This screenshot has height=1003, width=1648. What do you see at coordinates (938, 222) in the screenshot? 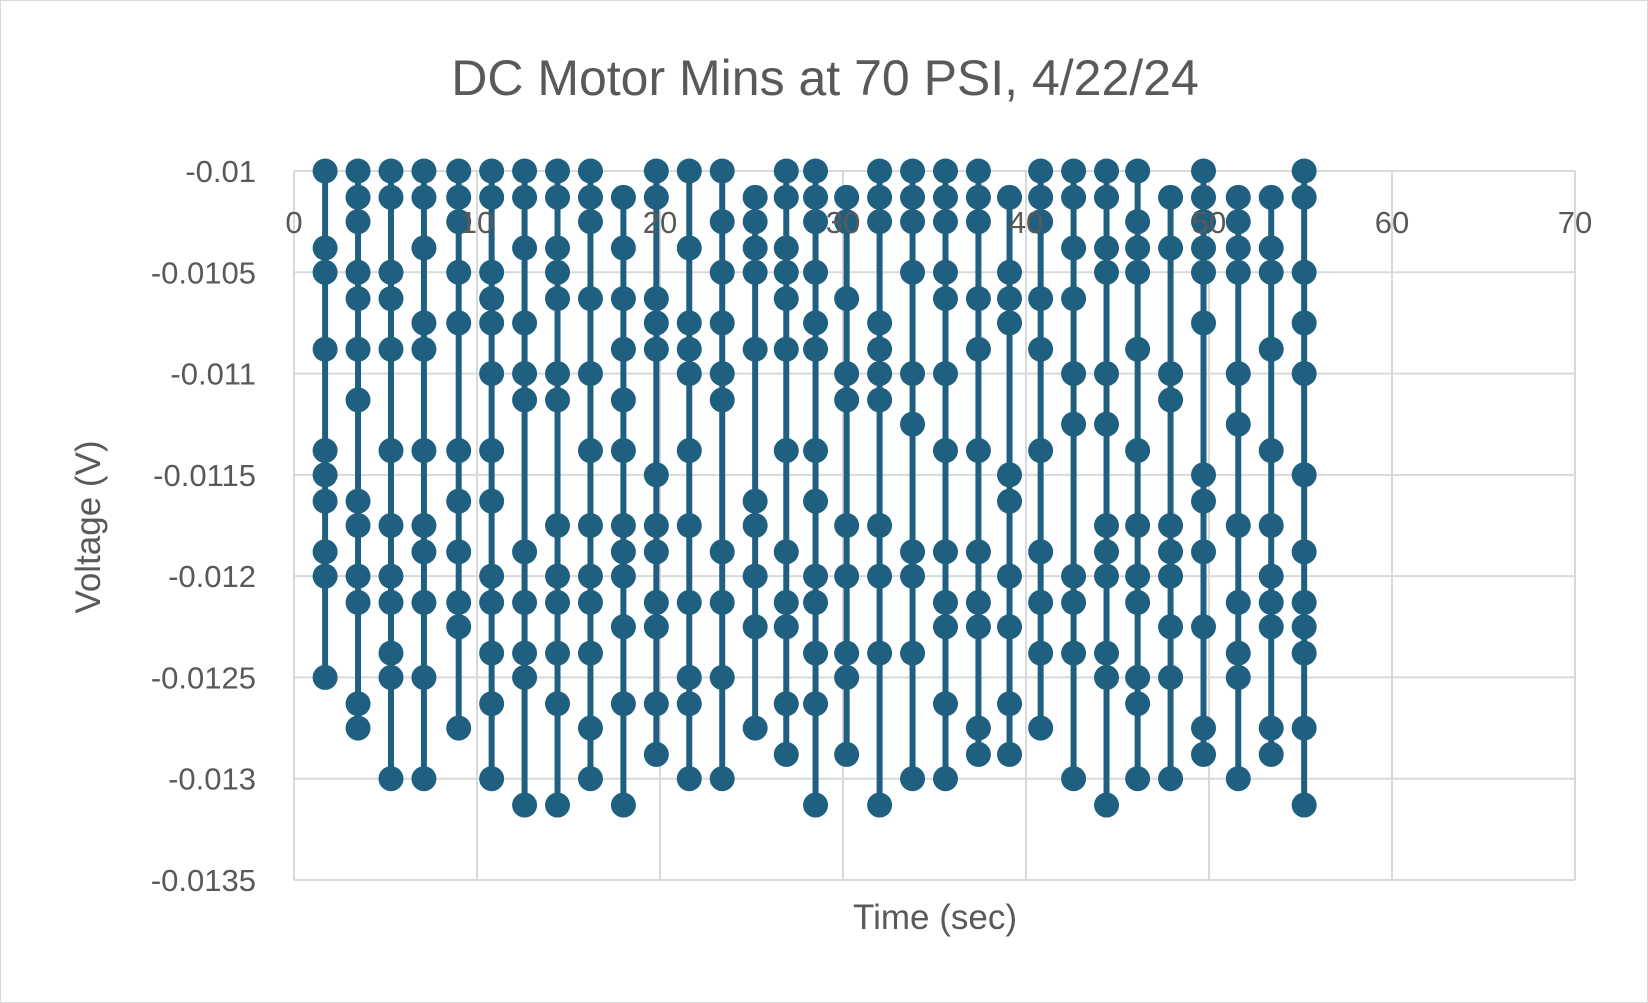
I see `x-axis-tick-labels: 0 10 20 30 40 50 60 70` at bounding box center [938, 222].